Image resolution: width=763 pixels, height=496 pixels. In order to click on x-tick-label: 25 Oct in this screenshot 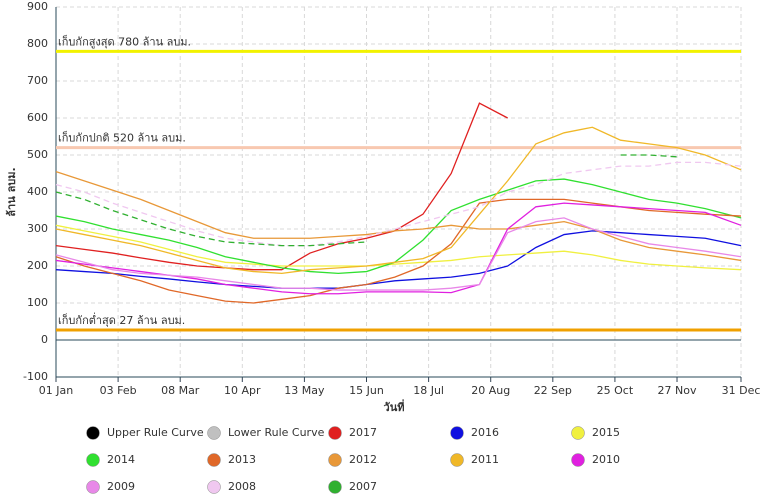, I will do `click(615, 390)`.